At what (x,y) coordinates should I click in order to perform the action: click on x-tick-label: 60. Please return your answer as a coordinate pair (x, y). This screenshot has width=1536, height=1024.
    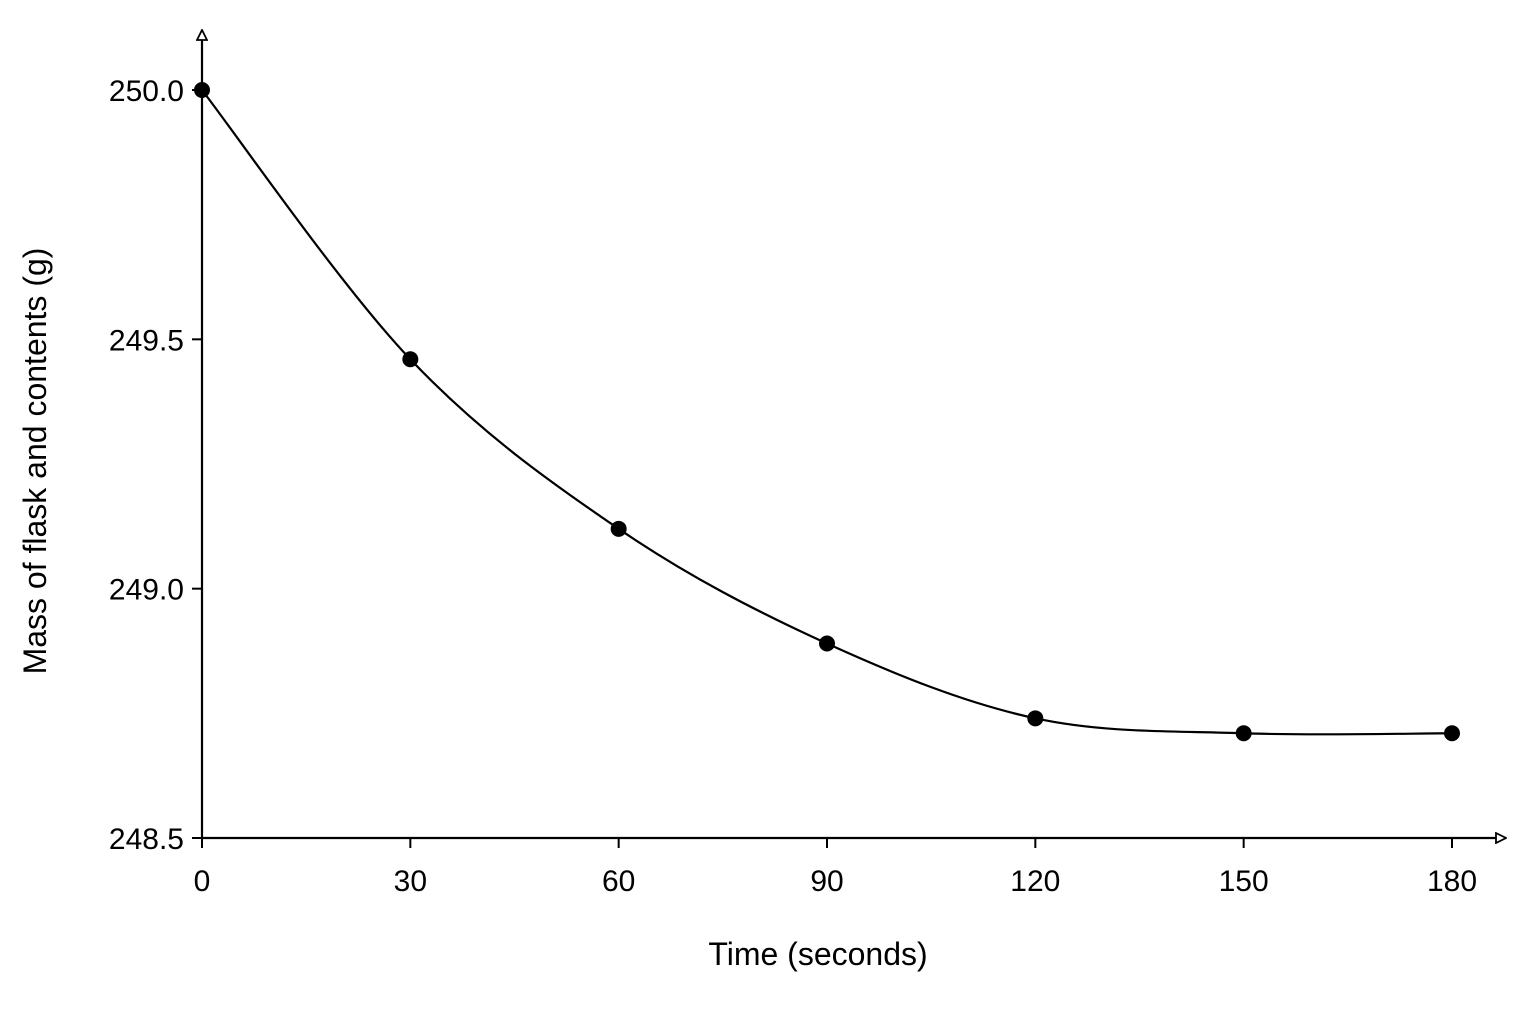
    Looking at the image, I should click on (618, 881).